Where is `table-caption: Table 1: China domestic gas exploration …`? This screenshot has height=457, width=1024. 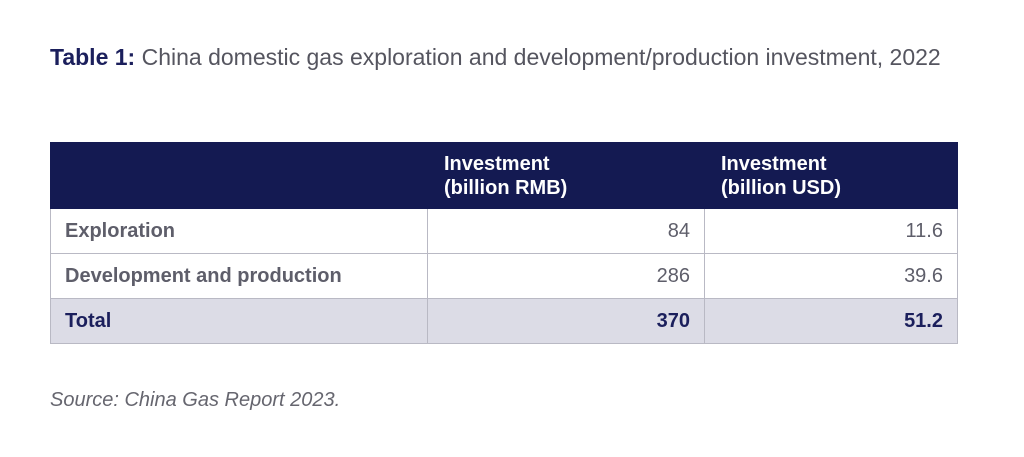
table-caption: Table 1: China domestic gas exploration … is located at coordinates (500, 57).